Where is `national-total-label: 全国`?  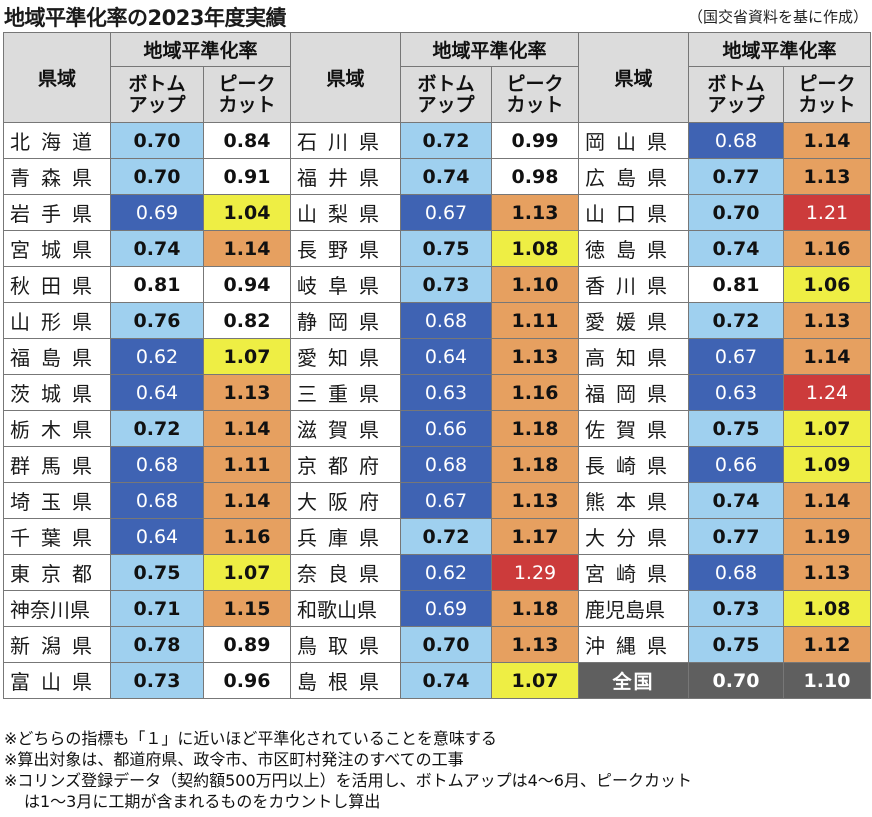
national-total-label: 全国 is located at coordinates (633, 680).